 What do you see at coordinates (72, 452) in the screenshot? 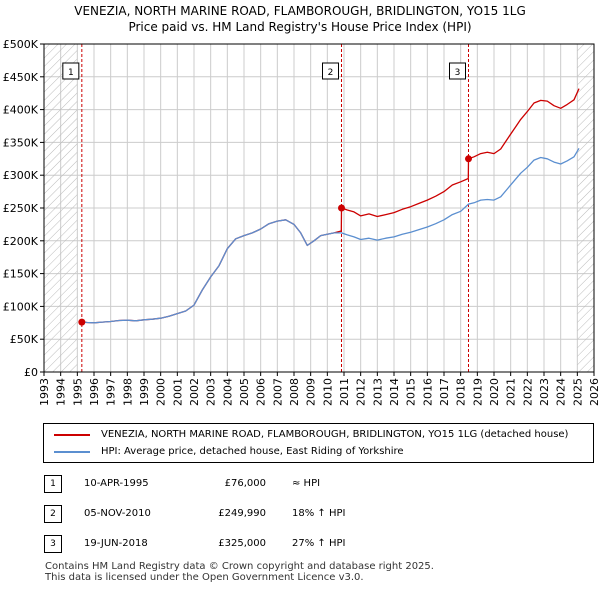
I see `legend-swatch-hpi` at bounding box center [72, 452].